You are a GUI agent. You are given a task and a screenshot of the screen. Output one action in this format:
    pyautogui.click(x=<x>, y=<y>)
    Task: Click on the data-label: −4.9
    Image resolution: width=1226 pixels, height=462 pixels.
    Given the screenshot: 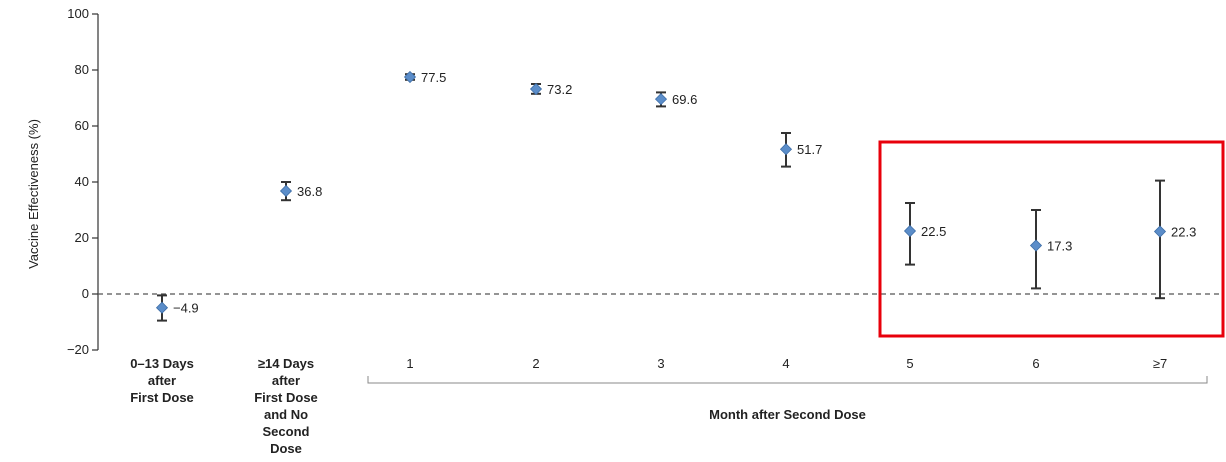 What is the action you would take?
    pyautogui.click(x=186, y=308)
    